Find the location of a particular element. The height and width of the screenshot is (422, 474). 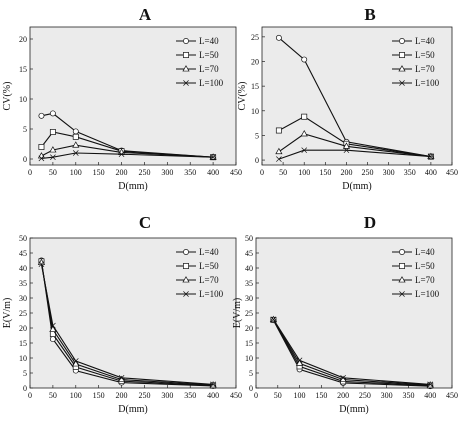

y-tick-label: 30 is located at coordinates (249, 298).